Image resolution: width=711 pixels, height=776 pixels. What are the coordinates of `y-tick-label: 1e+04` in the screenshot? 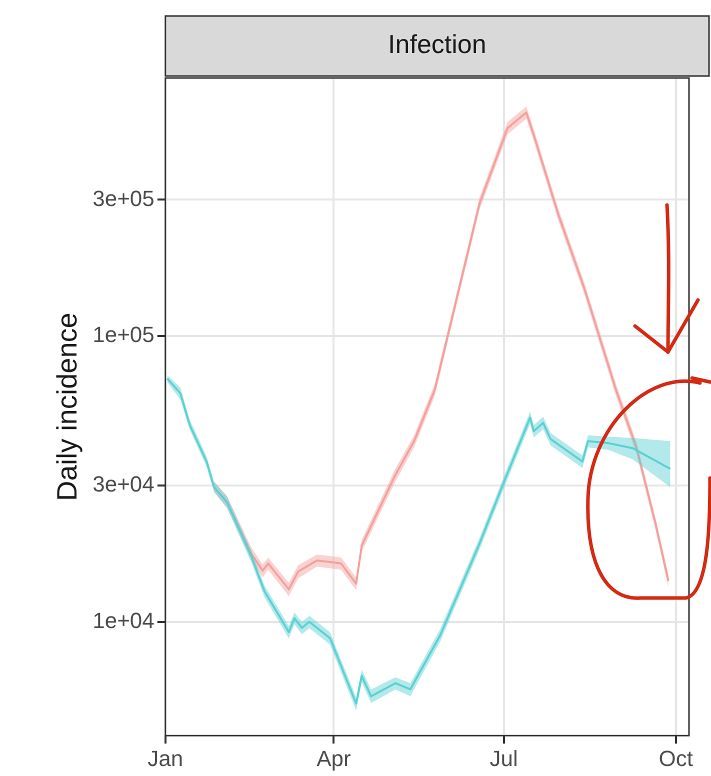 It's located at (123, 620).